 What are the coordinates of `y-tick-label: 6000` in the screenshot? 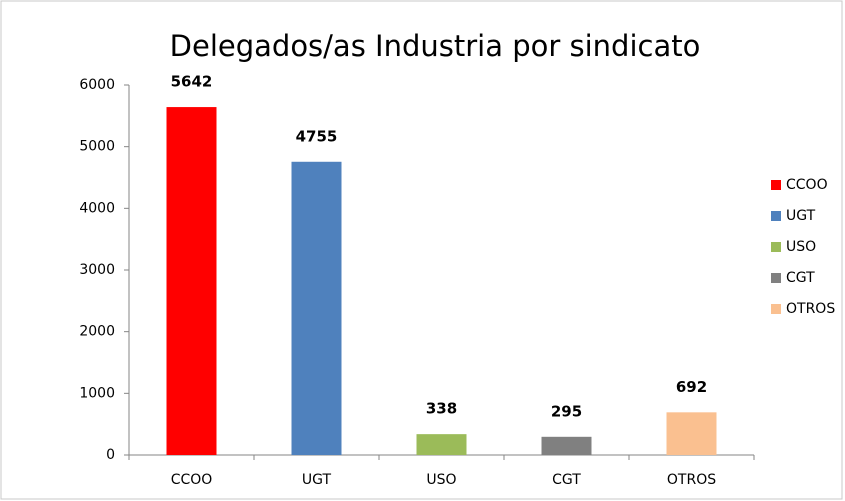 It's located at (97, 85).